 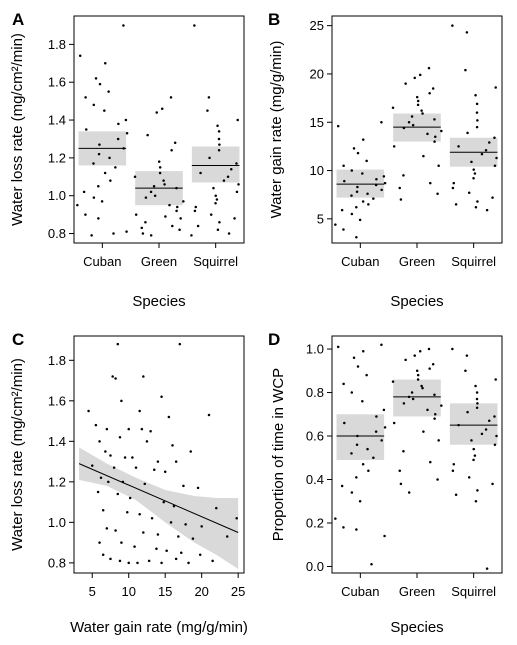 What do you see at coordinates (57, 157) in the screenshot?
I see `y-tick-label: 1.2` at bounding box center [57, 157].